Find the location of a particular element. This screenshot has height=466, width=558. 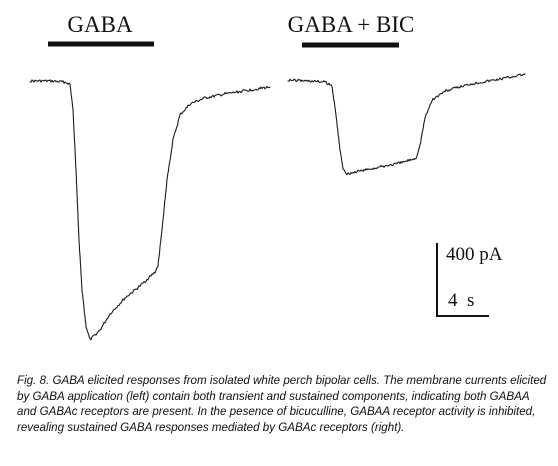

gaba-bic-label: GABA + BIC is located at coordinates (351, 24).